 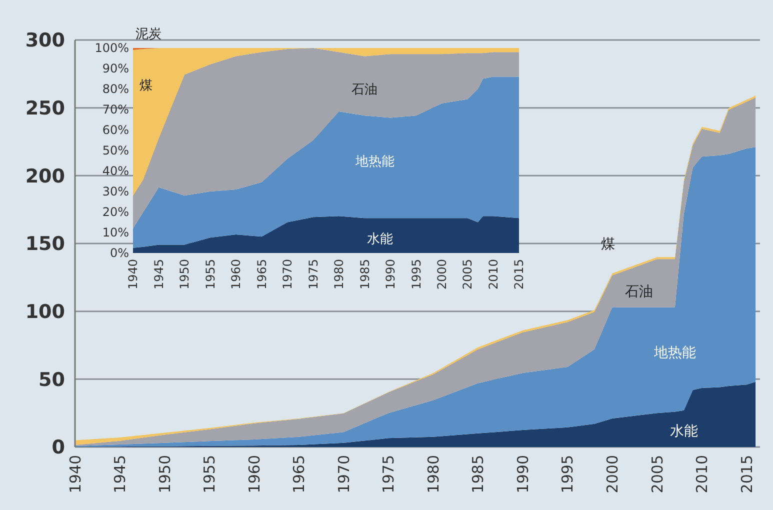 What do you see at coordinates (115, 69) in the screenshot?
I see `y-tick-label: 90%` at bounding box center [115, 69].